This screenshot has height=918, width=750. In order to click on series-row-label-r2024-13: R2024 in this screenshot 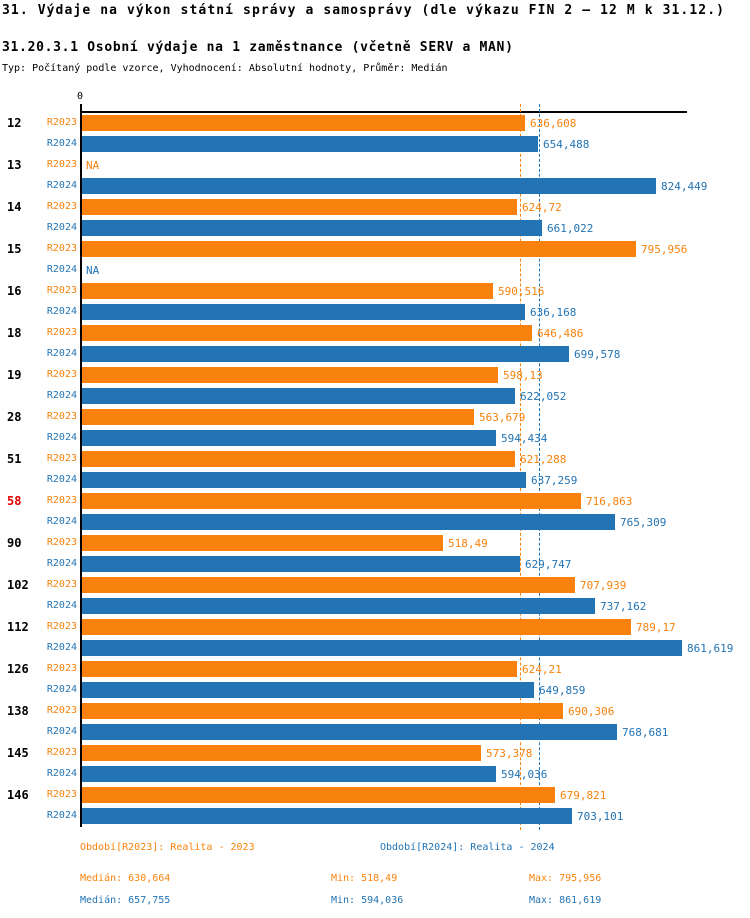, I will do `click(61, 185)`.